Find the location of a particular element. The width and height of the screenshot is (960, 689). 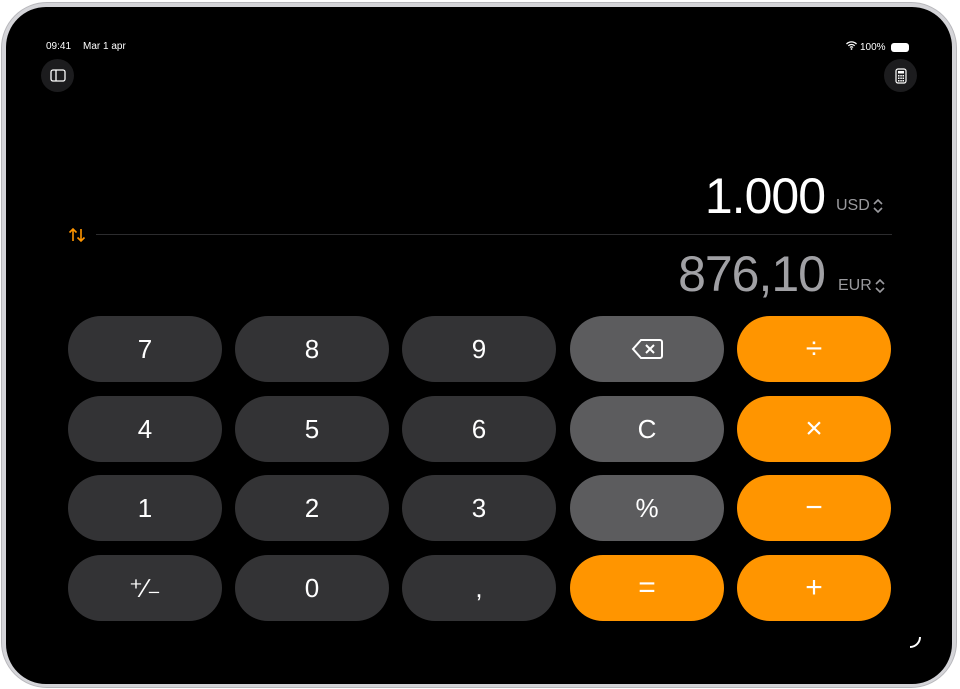

backspace-icon is located at coordinates (647, 349).